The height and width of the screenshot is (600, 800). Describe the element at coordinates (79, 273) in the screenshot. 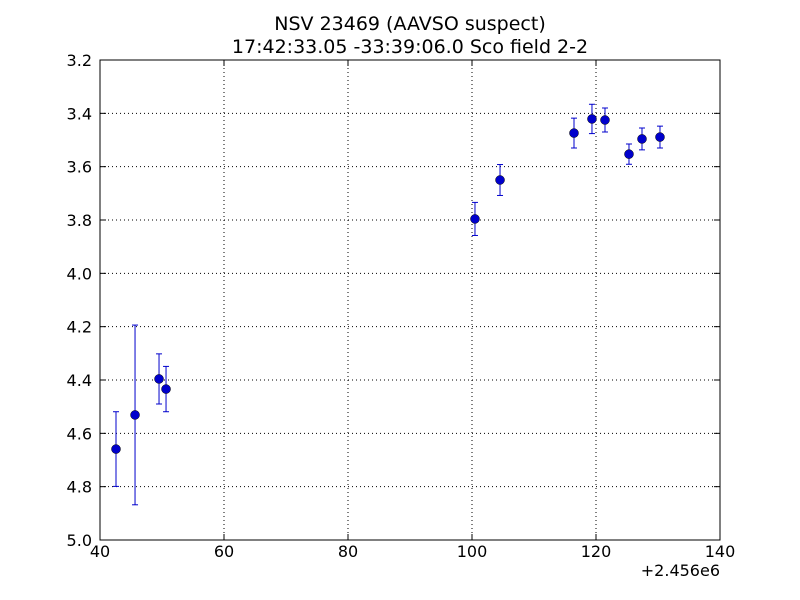

I see `y-tick-label: 4.0` at that location.